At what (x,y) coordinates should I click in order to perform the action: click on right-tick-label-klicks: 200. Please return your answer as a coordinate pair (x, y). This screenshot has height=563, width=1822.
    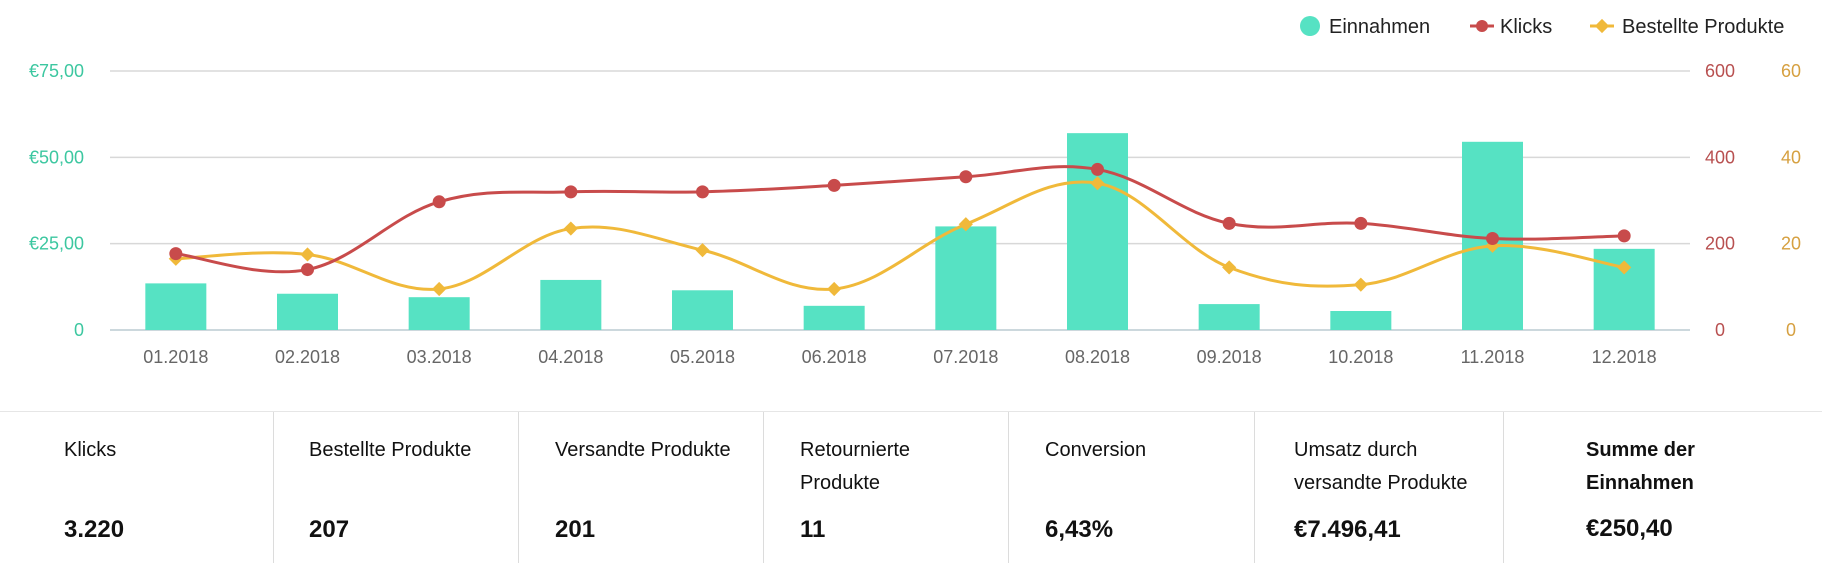
    Looking at the image, I should click on (1720, 244).